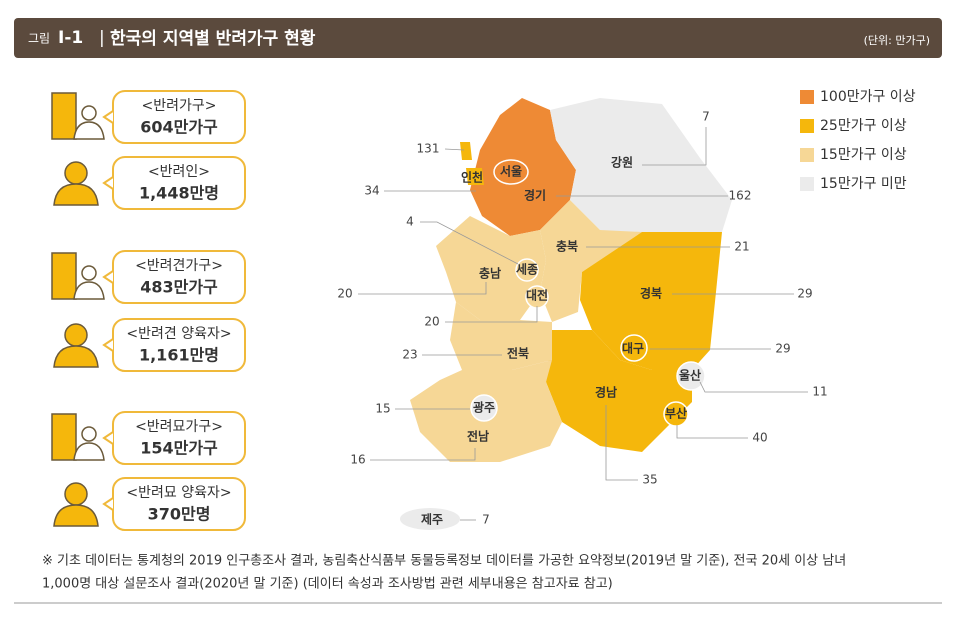 The width and height of the screenshot is (974, 634). What do you see at coordinates (179, 127) in the screenshot?
I see `stat-value: 604만가구` at bounding box center [179, 127].